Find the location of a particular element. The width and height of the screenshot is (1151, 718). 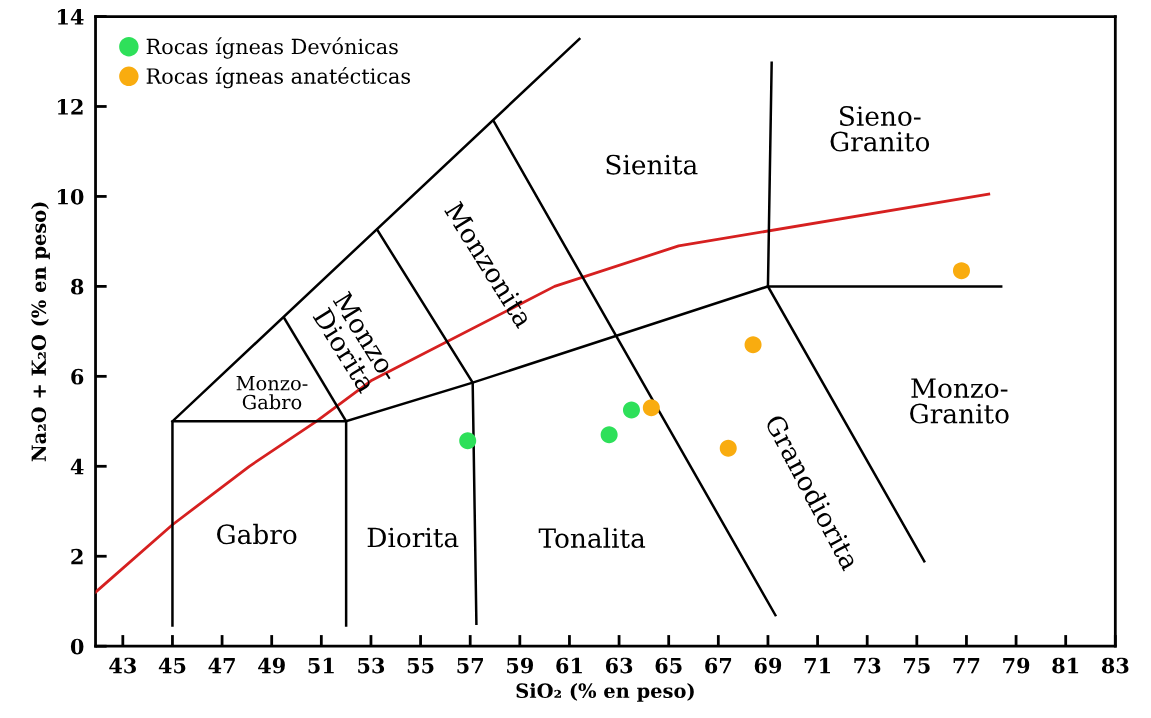

y-axis-title: Na₂O + K₂O (% en peso) is located at coordinates (40, 332).